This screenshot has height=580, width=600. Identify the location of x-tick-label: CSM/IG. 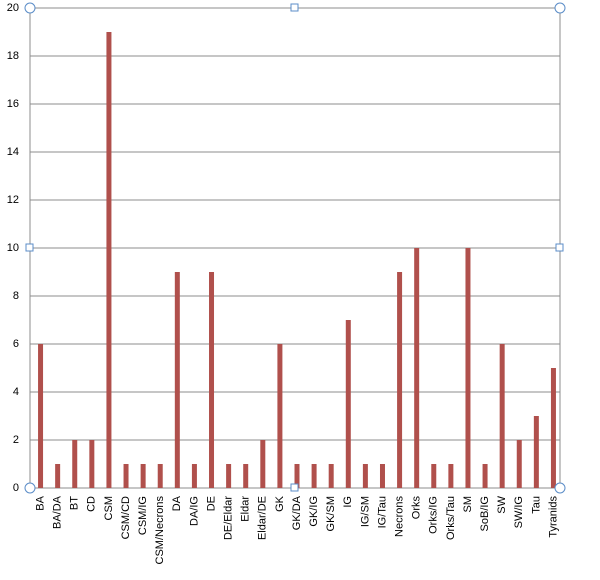
(143, 515).